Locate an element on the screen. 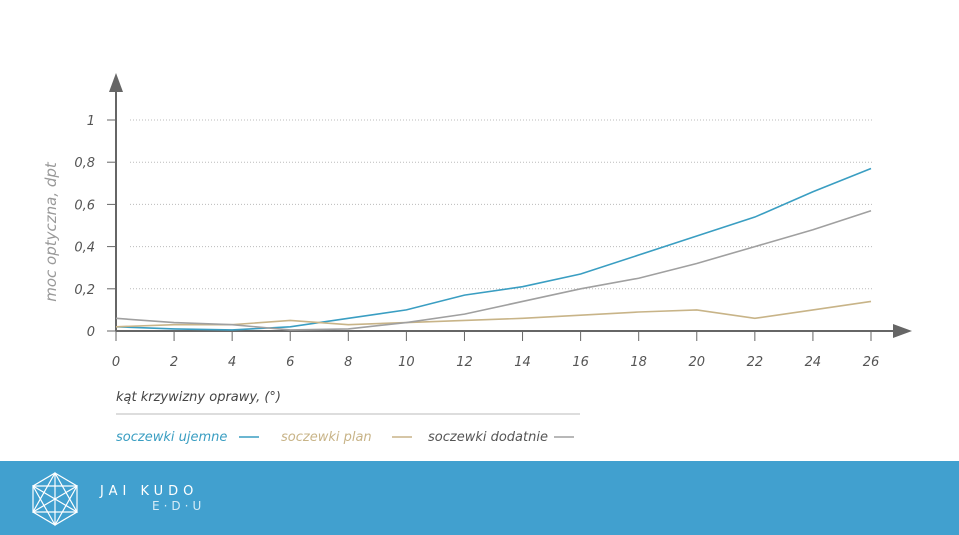 The width and height of the screenshot is (959, 535). x-tick-label: 18 is located at coordinates (638, 362).